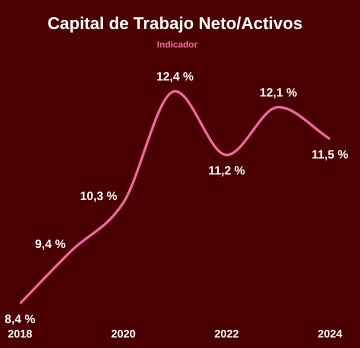 This screenshot has height=348, width=360. What do you see at coordinates (99, 196) in the screenshot?
I see `data-label: 10,3 %` at bounding box center [99, 196].